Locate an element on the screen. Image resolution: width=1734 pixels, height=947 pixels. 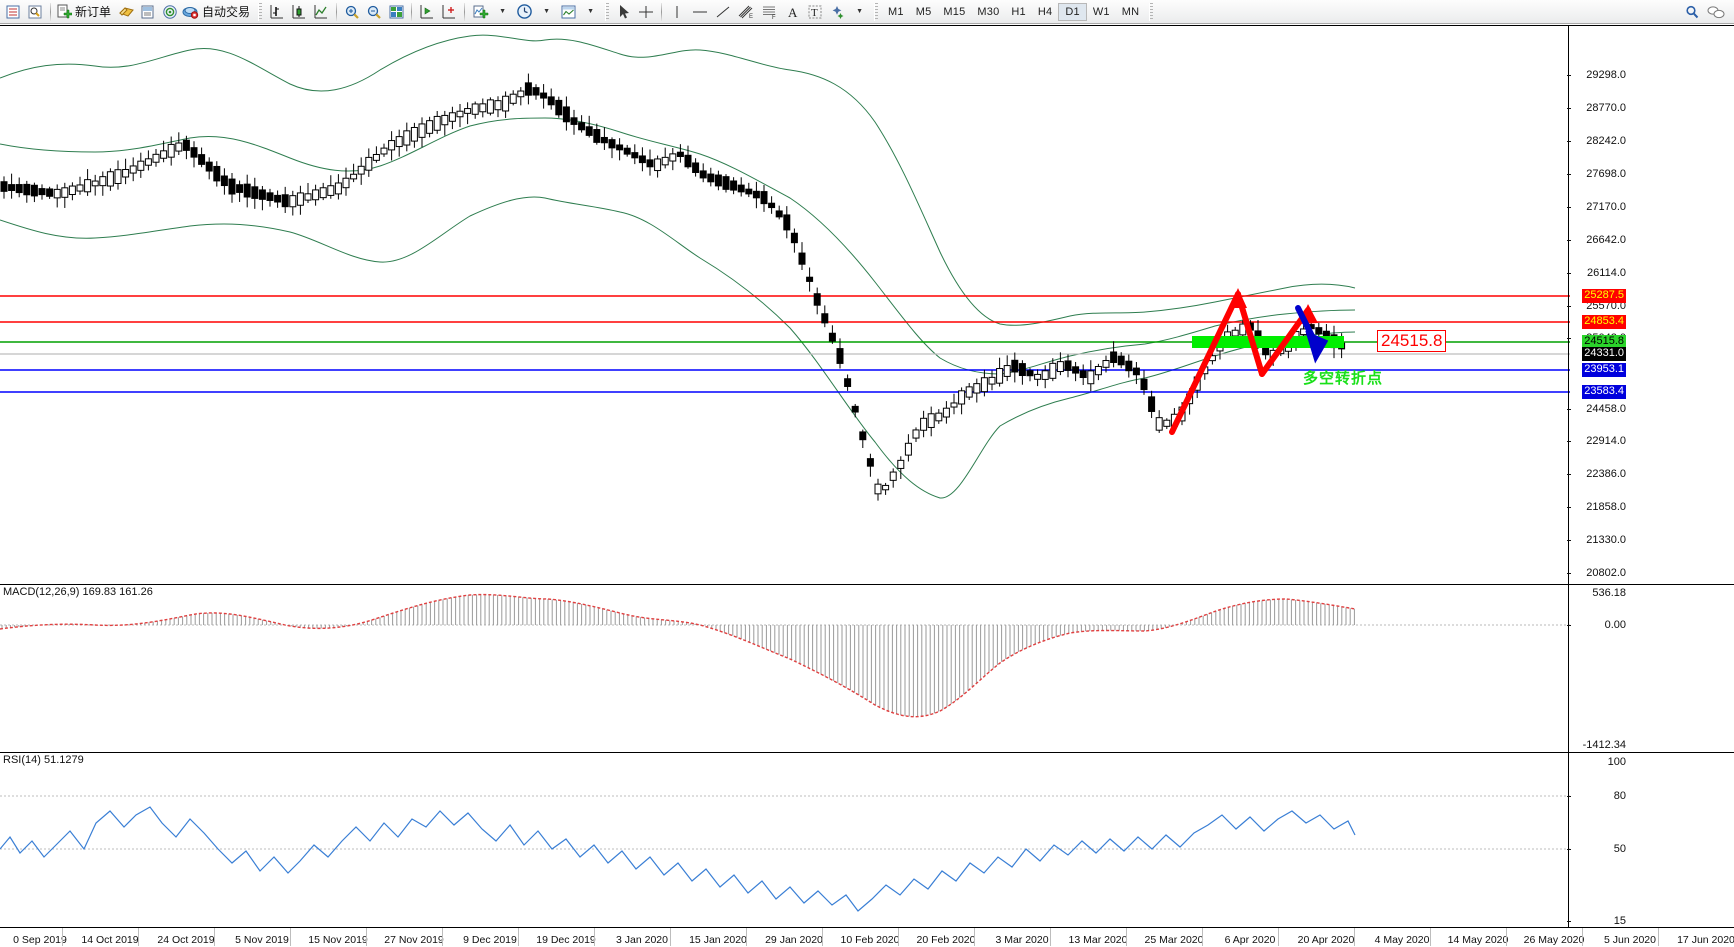
ylabel-21330: 21330.0 is located at coordinates (1606, 540).